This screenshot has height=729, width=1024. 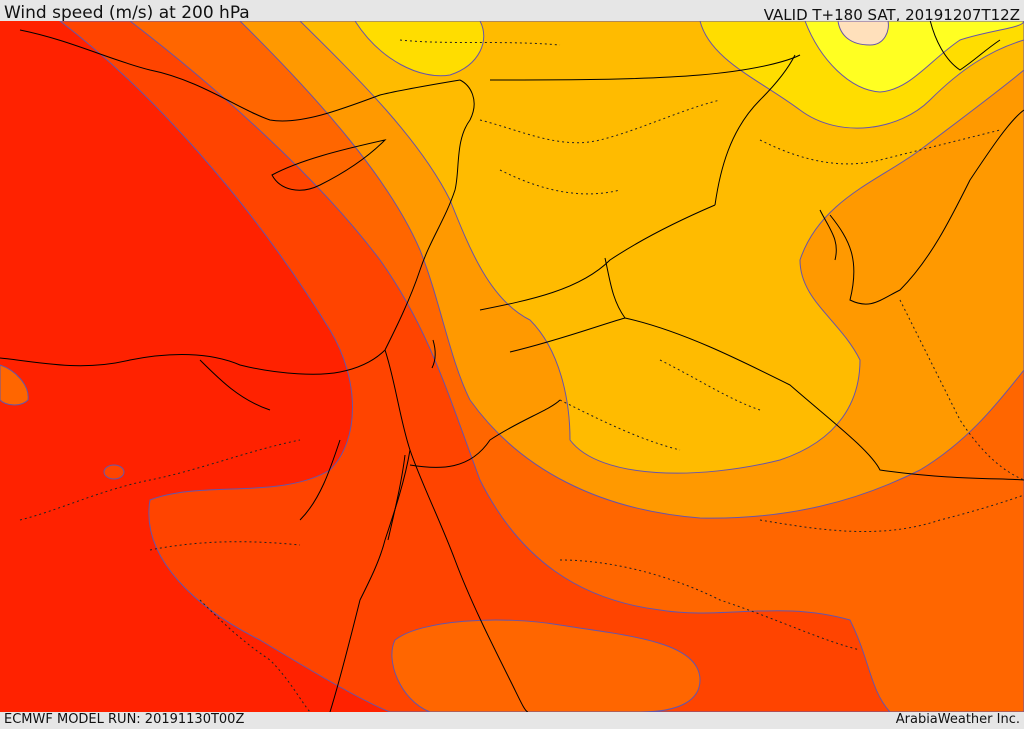 What do you see at coordinates (127, 13) in the screenshot?
I see `map-title: Wind speed (m/s) at 200 hPa` at bounding box center [127, 13].